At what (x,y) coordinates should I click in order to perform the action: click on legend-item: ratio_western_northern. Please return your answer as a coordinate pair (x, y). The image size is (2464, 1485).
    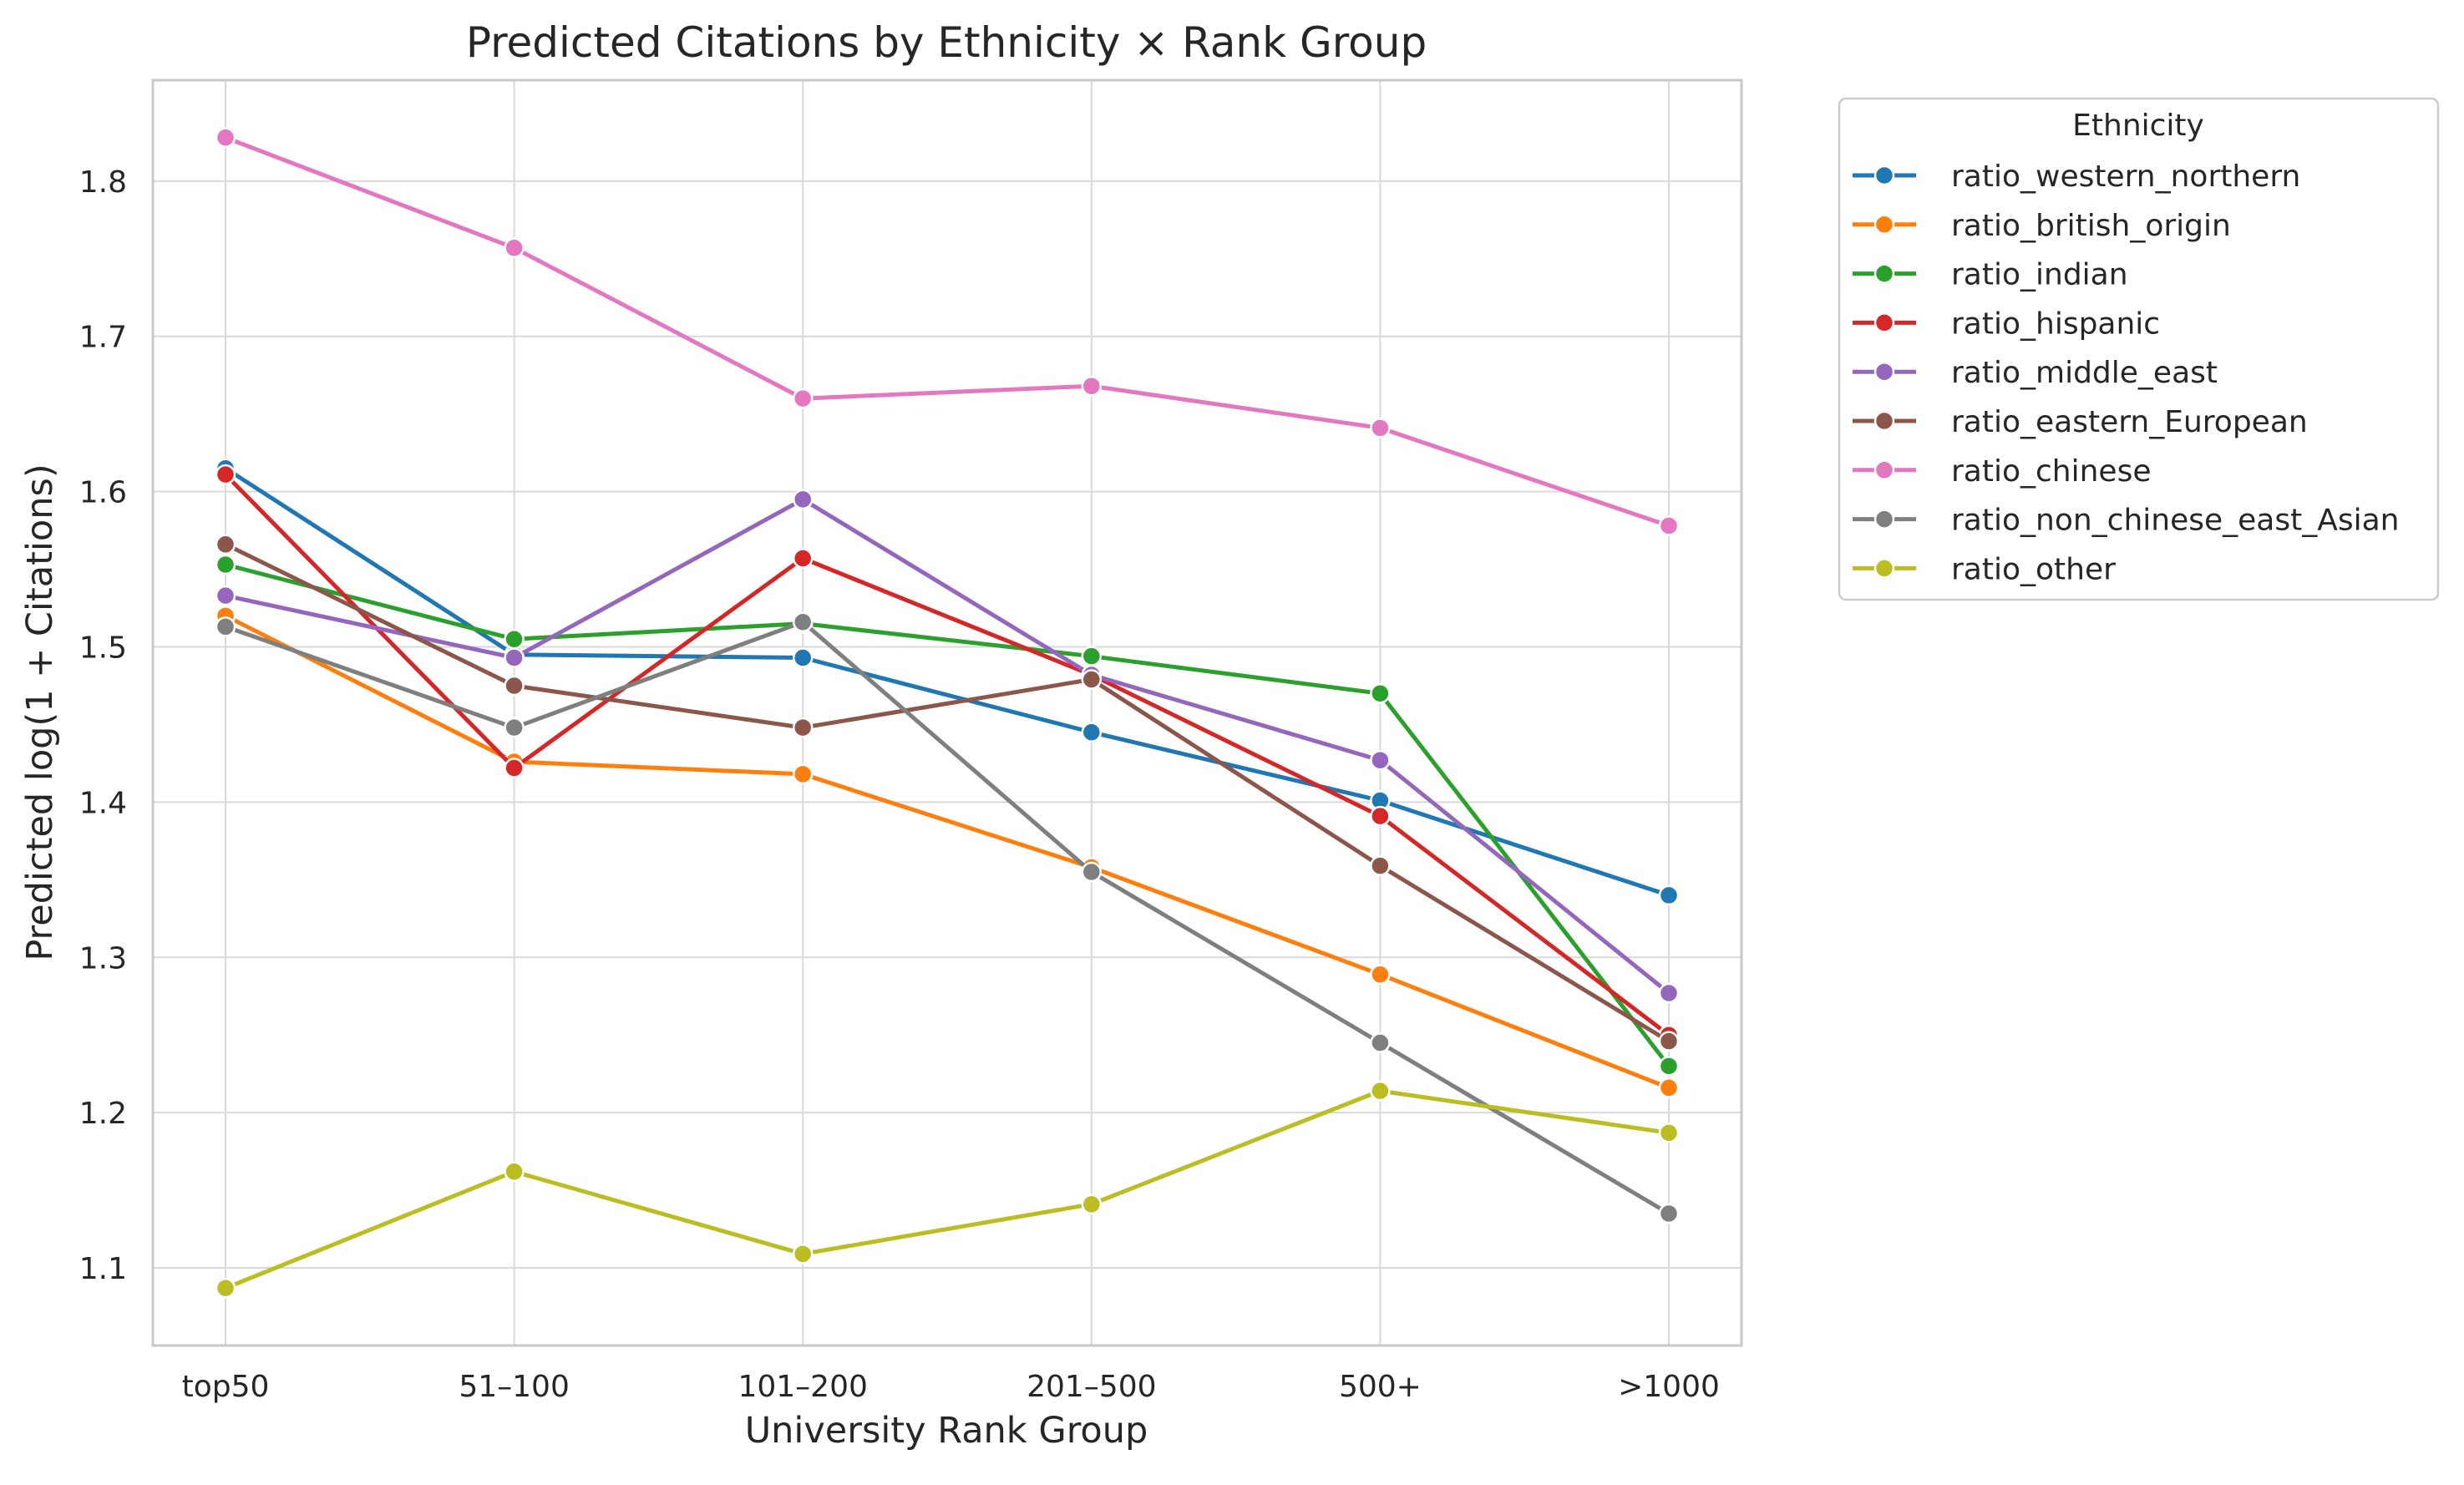
    Looking at the image, I should click on (2077, 177).